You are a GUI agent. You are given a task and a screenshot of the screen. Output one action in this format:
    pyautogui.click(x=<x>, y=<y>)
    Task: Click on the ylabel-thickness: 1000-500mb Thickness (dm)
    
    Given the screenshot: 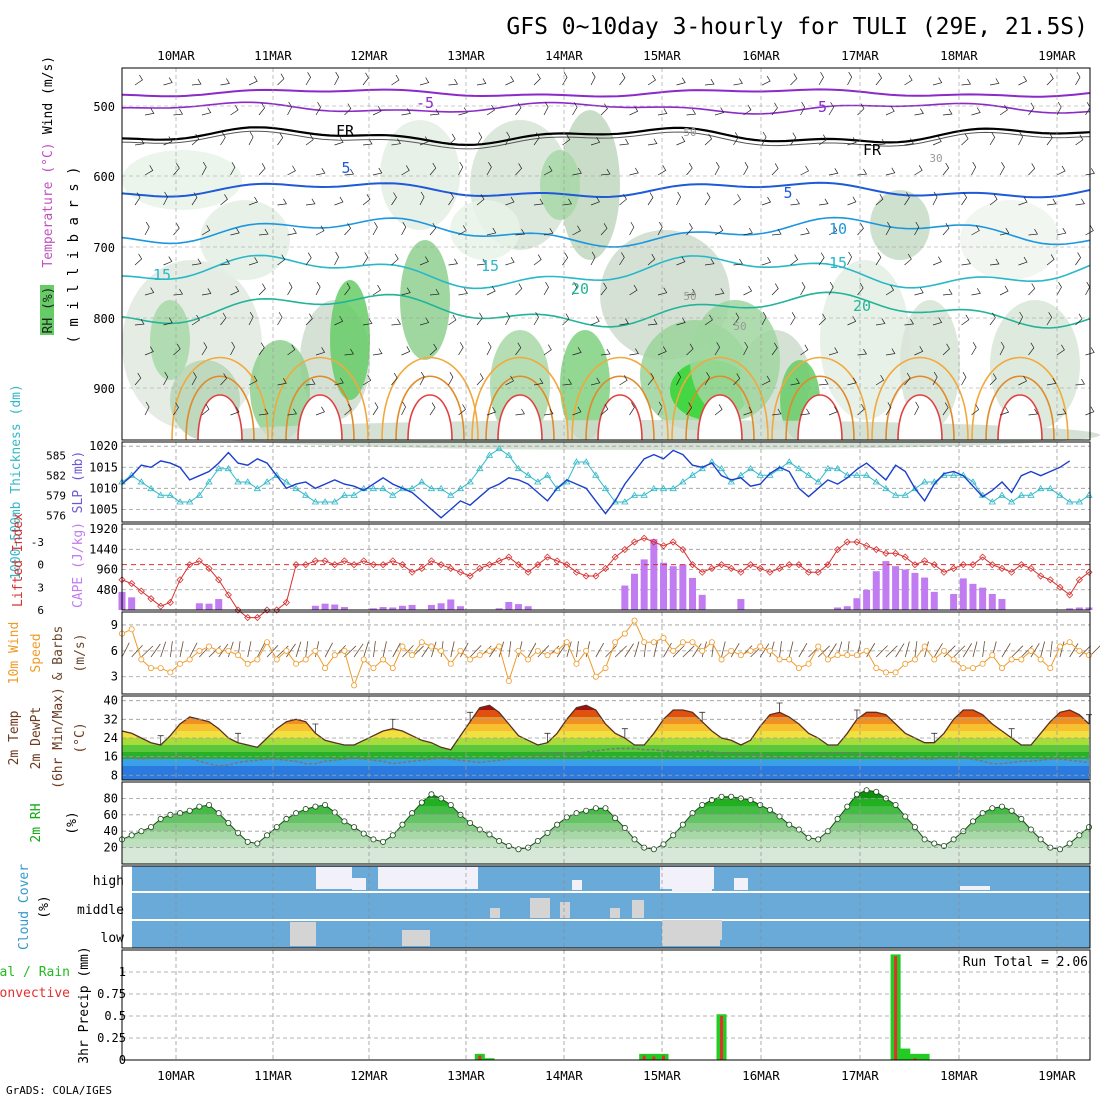 What is the action you would take?
    pyautogui.click(x=16, y=482)
    